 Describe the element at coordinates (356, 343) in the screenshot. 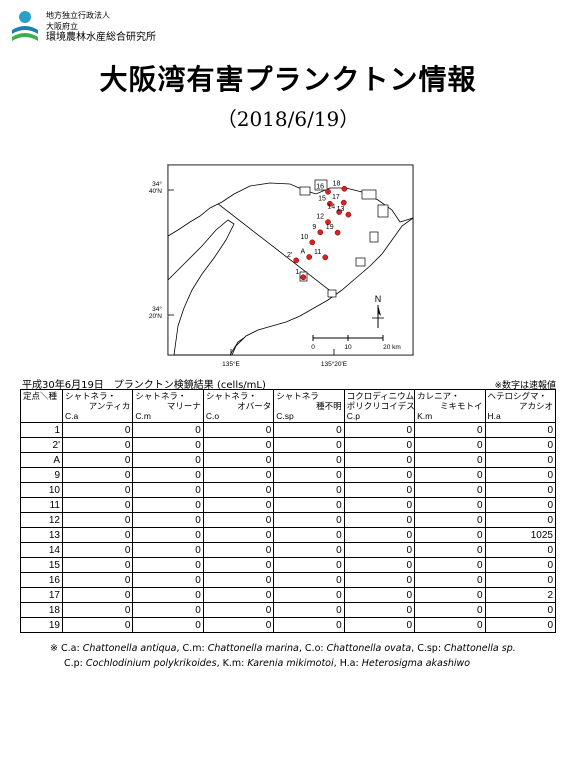

I see `scale-bar: 0 10 20 km` at that location.